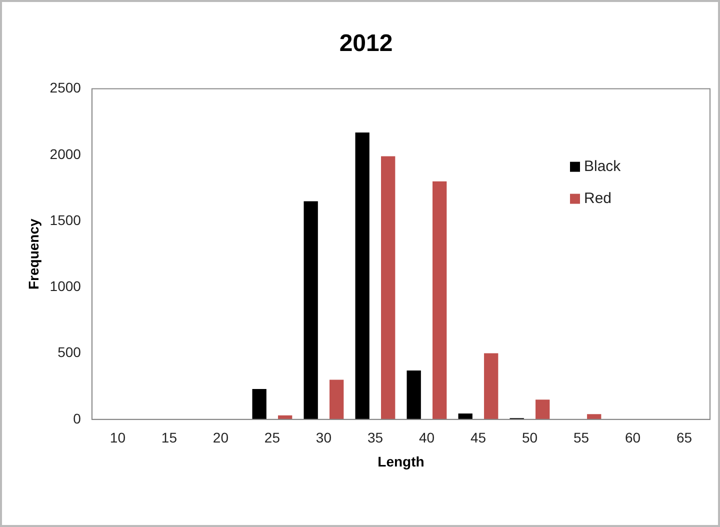  Describe the element at coordinates (169, 438) in the screenshot. I see `x-tick-label: 15` at that location.